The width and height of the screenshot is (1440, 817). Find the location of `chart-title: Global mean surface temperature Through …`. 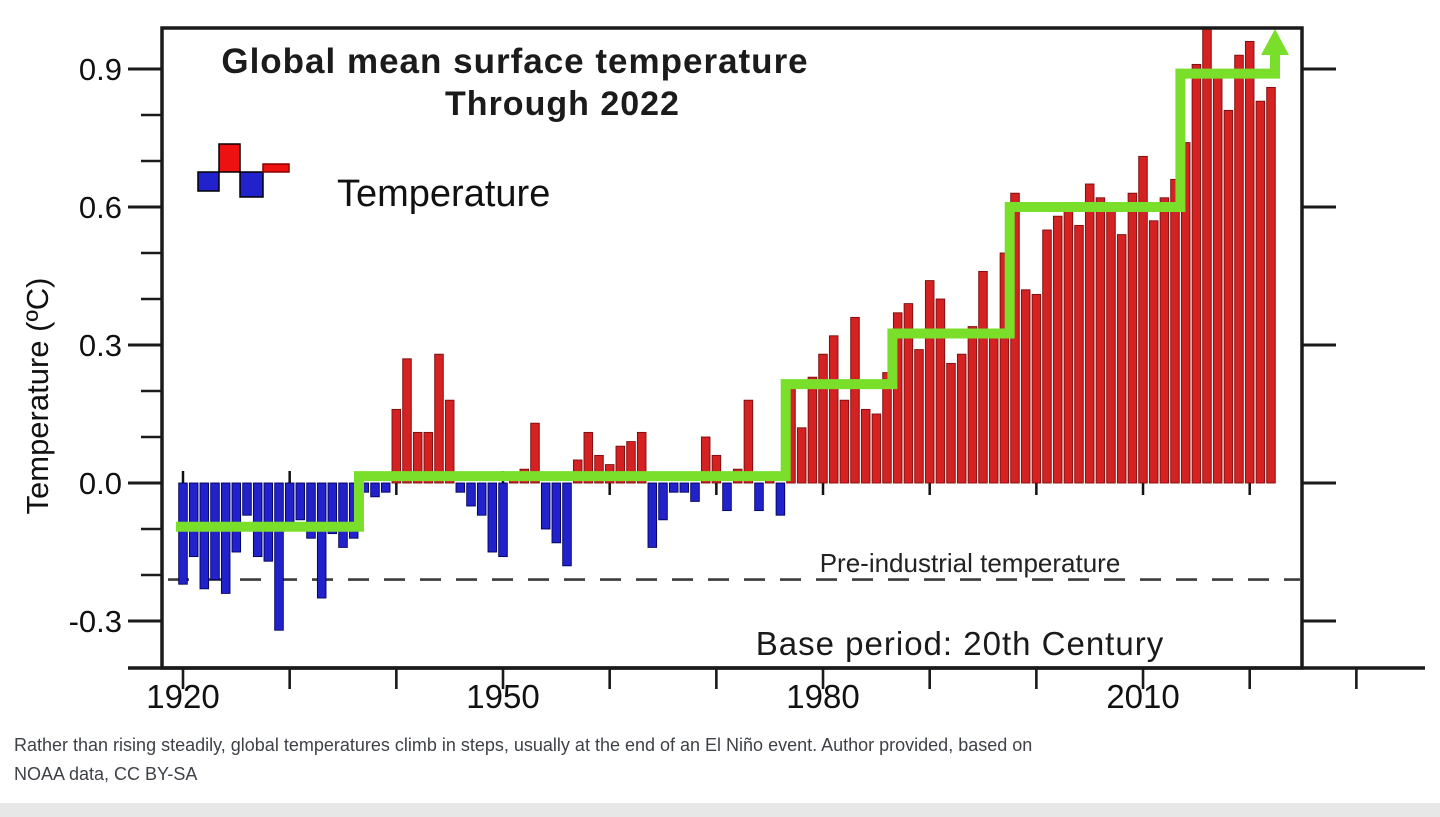

chart-title: Global mean surface temperature Through … is located at coordinates (515, 83).